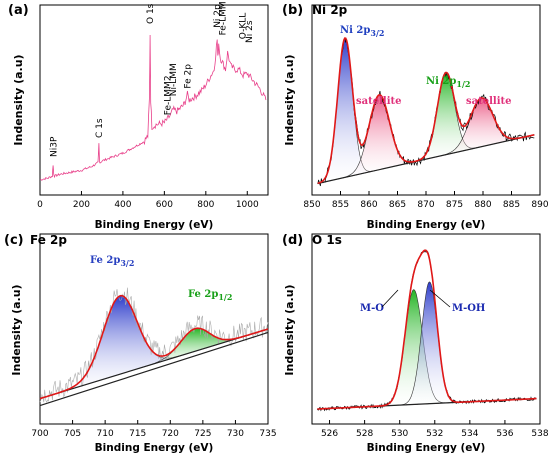 This screenshot has height=455, width=550. Describe the element at coordinates (244, 26) in the screenshot. I see `peak-annotation: O-KLL` at that location.